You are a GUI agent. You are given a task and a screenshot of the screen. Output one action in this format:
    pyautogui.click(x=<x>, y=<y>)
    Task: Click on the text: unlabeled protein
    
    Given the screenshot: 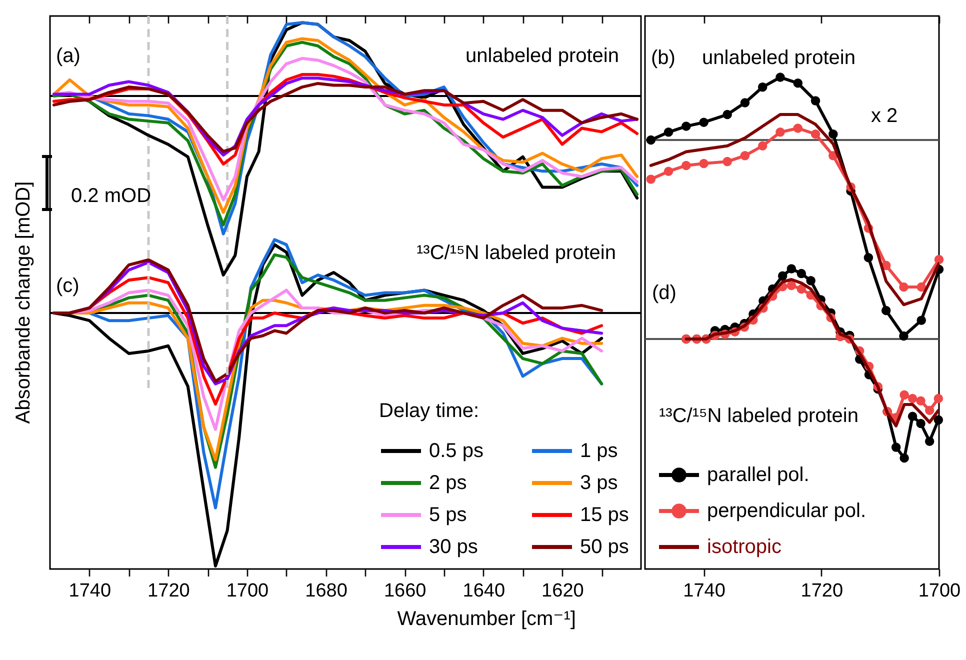 What is the action you would take?
    pyautogui.click(x=779, y=58)
    